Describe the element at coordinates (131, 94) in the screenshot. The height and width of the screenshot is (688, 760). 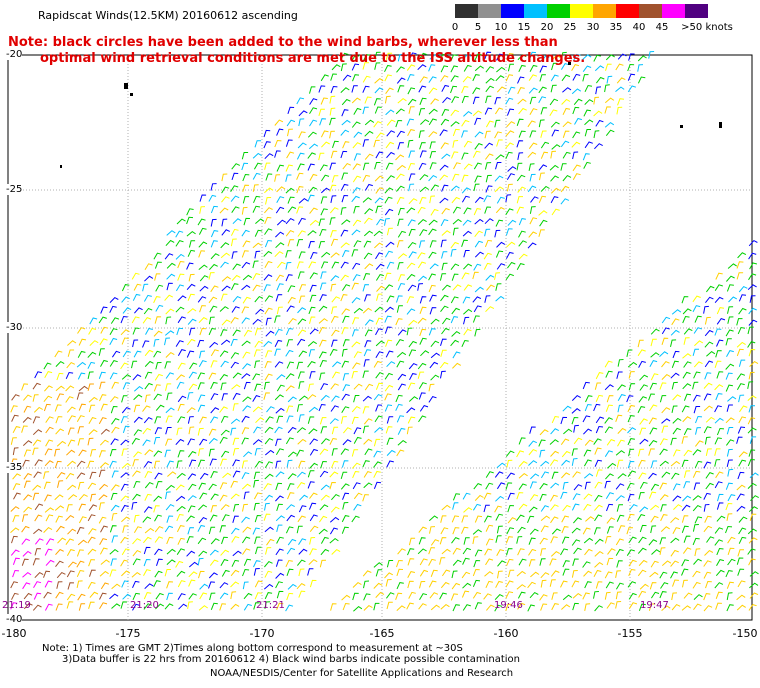
I see `island` at that location.